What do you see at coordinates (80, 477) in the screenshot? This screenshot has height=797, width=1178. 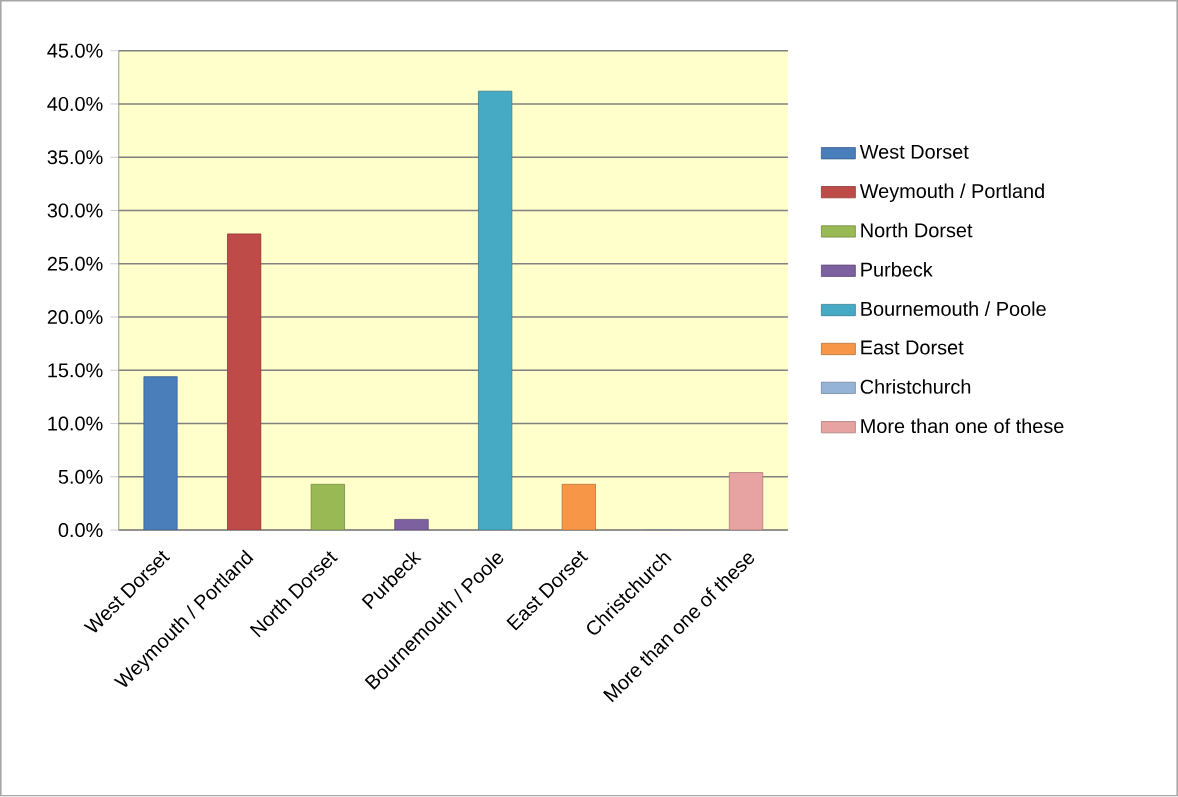 I see `y-tick-label: 5.0%` at bounding box center [80, 477].